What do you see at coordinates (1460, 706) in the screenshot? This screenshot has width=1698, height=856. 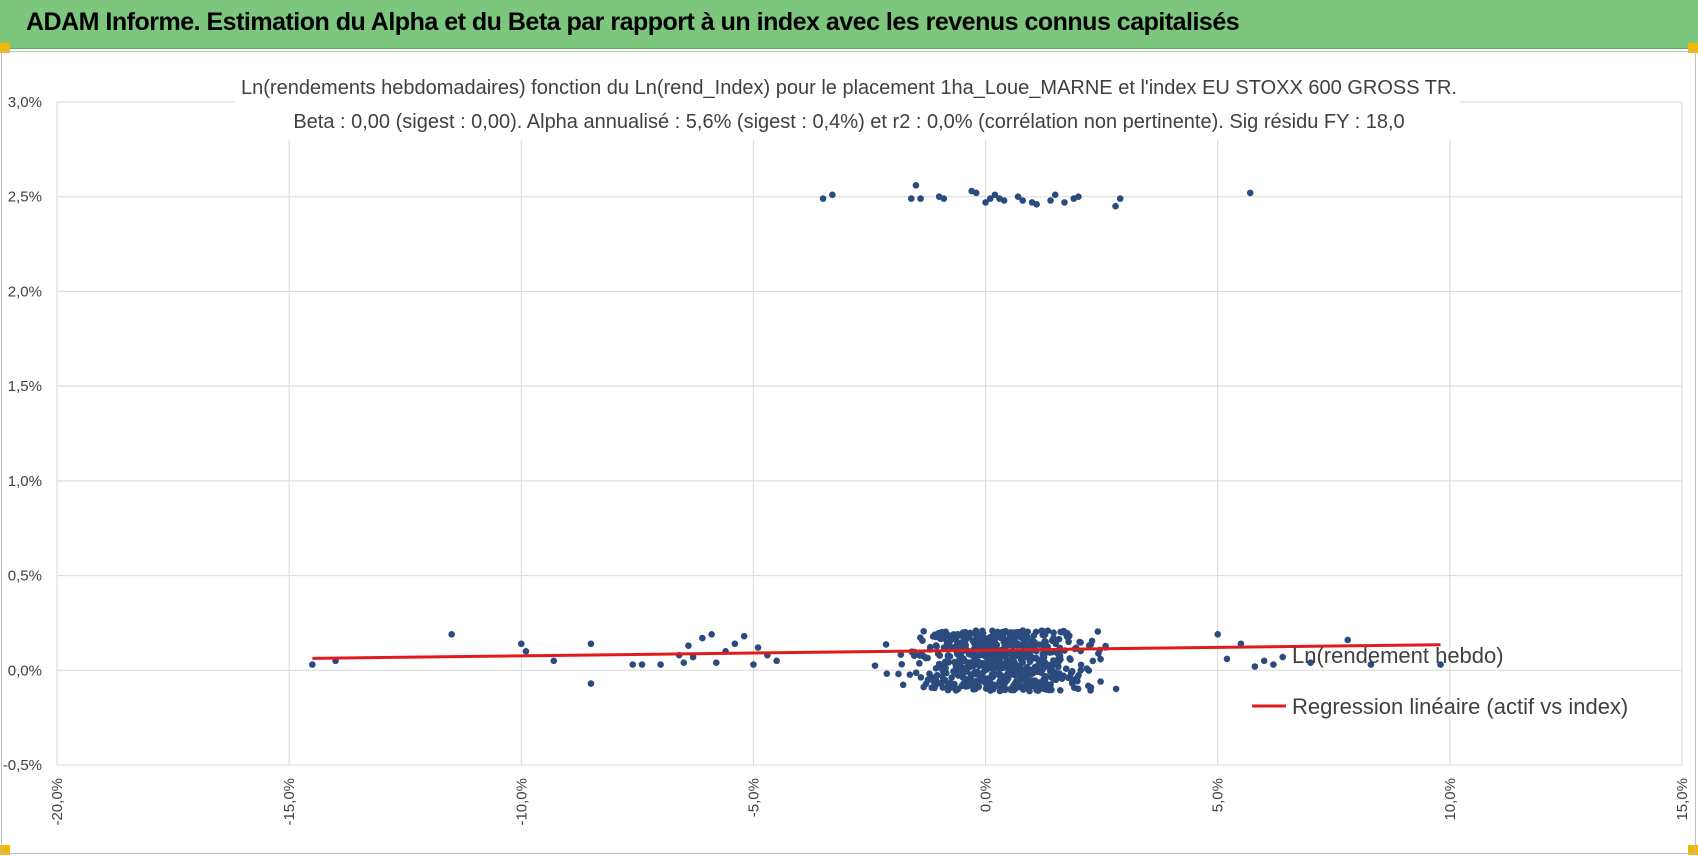 I see `legend-label-regression: Regression linéaire (actif vs index)` at bounding box center [1460, 706].